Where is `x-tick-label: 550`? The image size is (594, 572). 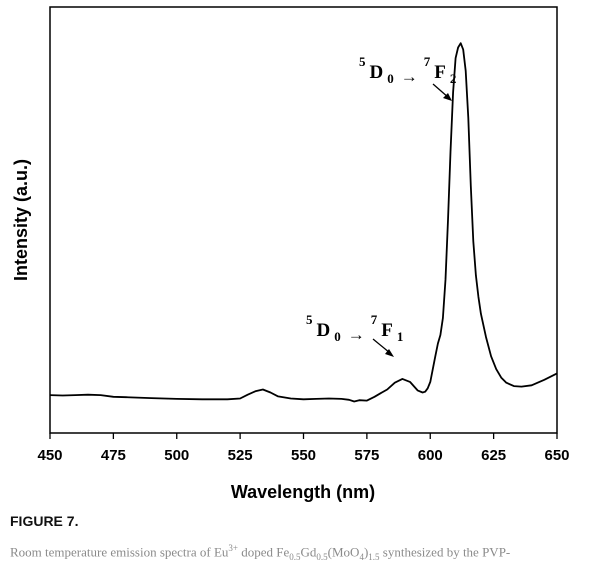
x-tick-label: 550 is located at coordinates (303, 455).